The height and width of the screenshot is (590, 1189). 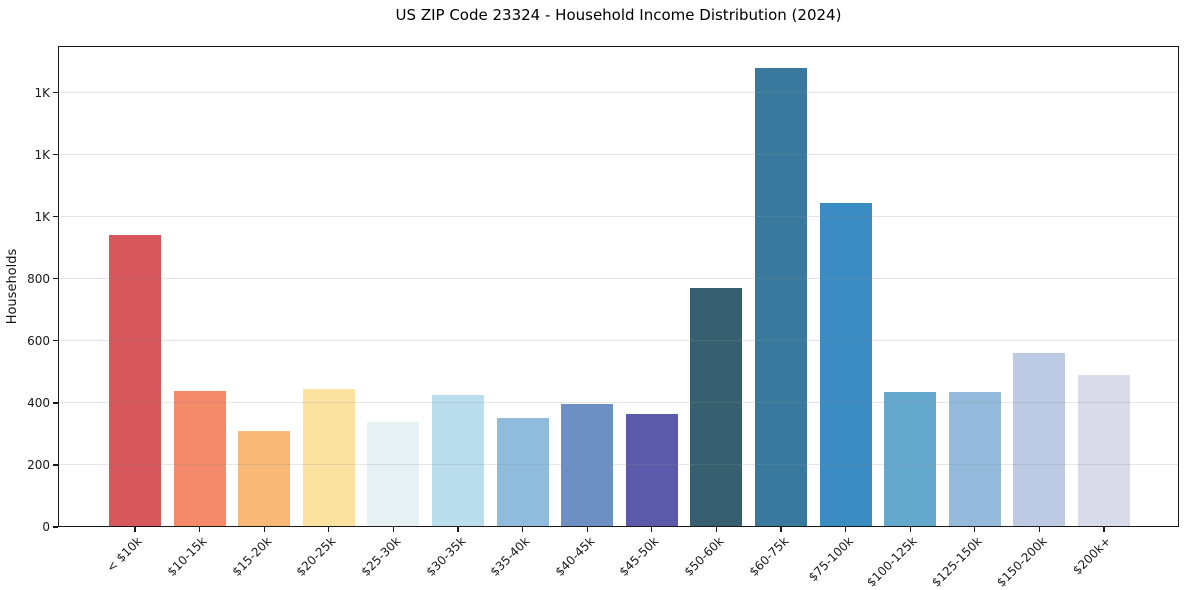 I want to click on y-tick-label: 600, so click(x=38, y=340).